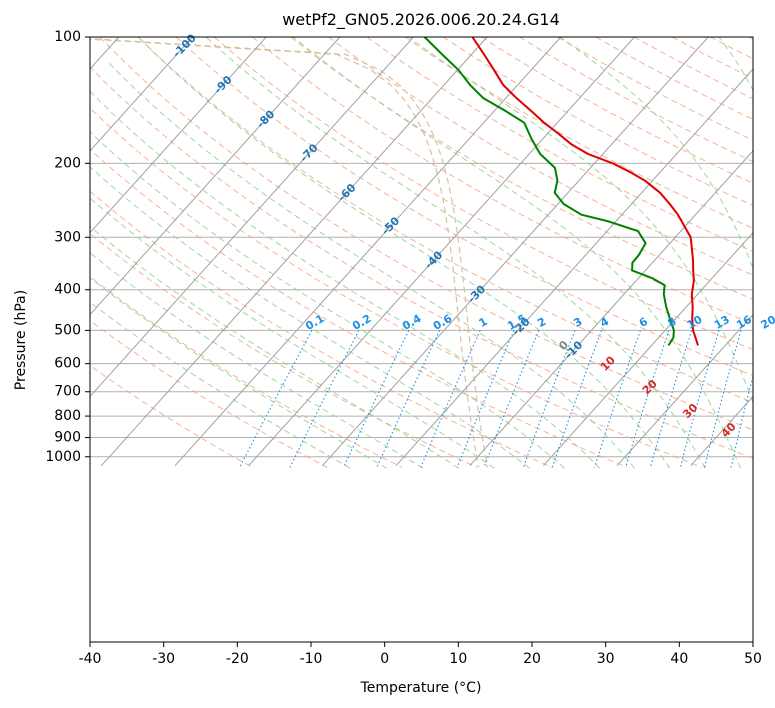 This screenshot has width=775, height=708. What do you see at coordinates (532, 659) in the screenshot?
I see `x-tick-label: 20` at bounding box center [532, 659].